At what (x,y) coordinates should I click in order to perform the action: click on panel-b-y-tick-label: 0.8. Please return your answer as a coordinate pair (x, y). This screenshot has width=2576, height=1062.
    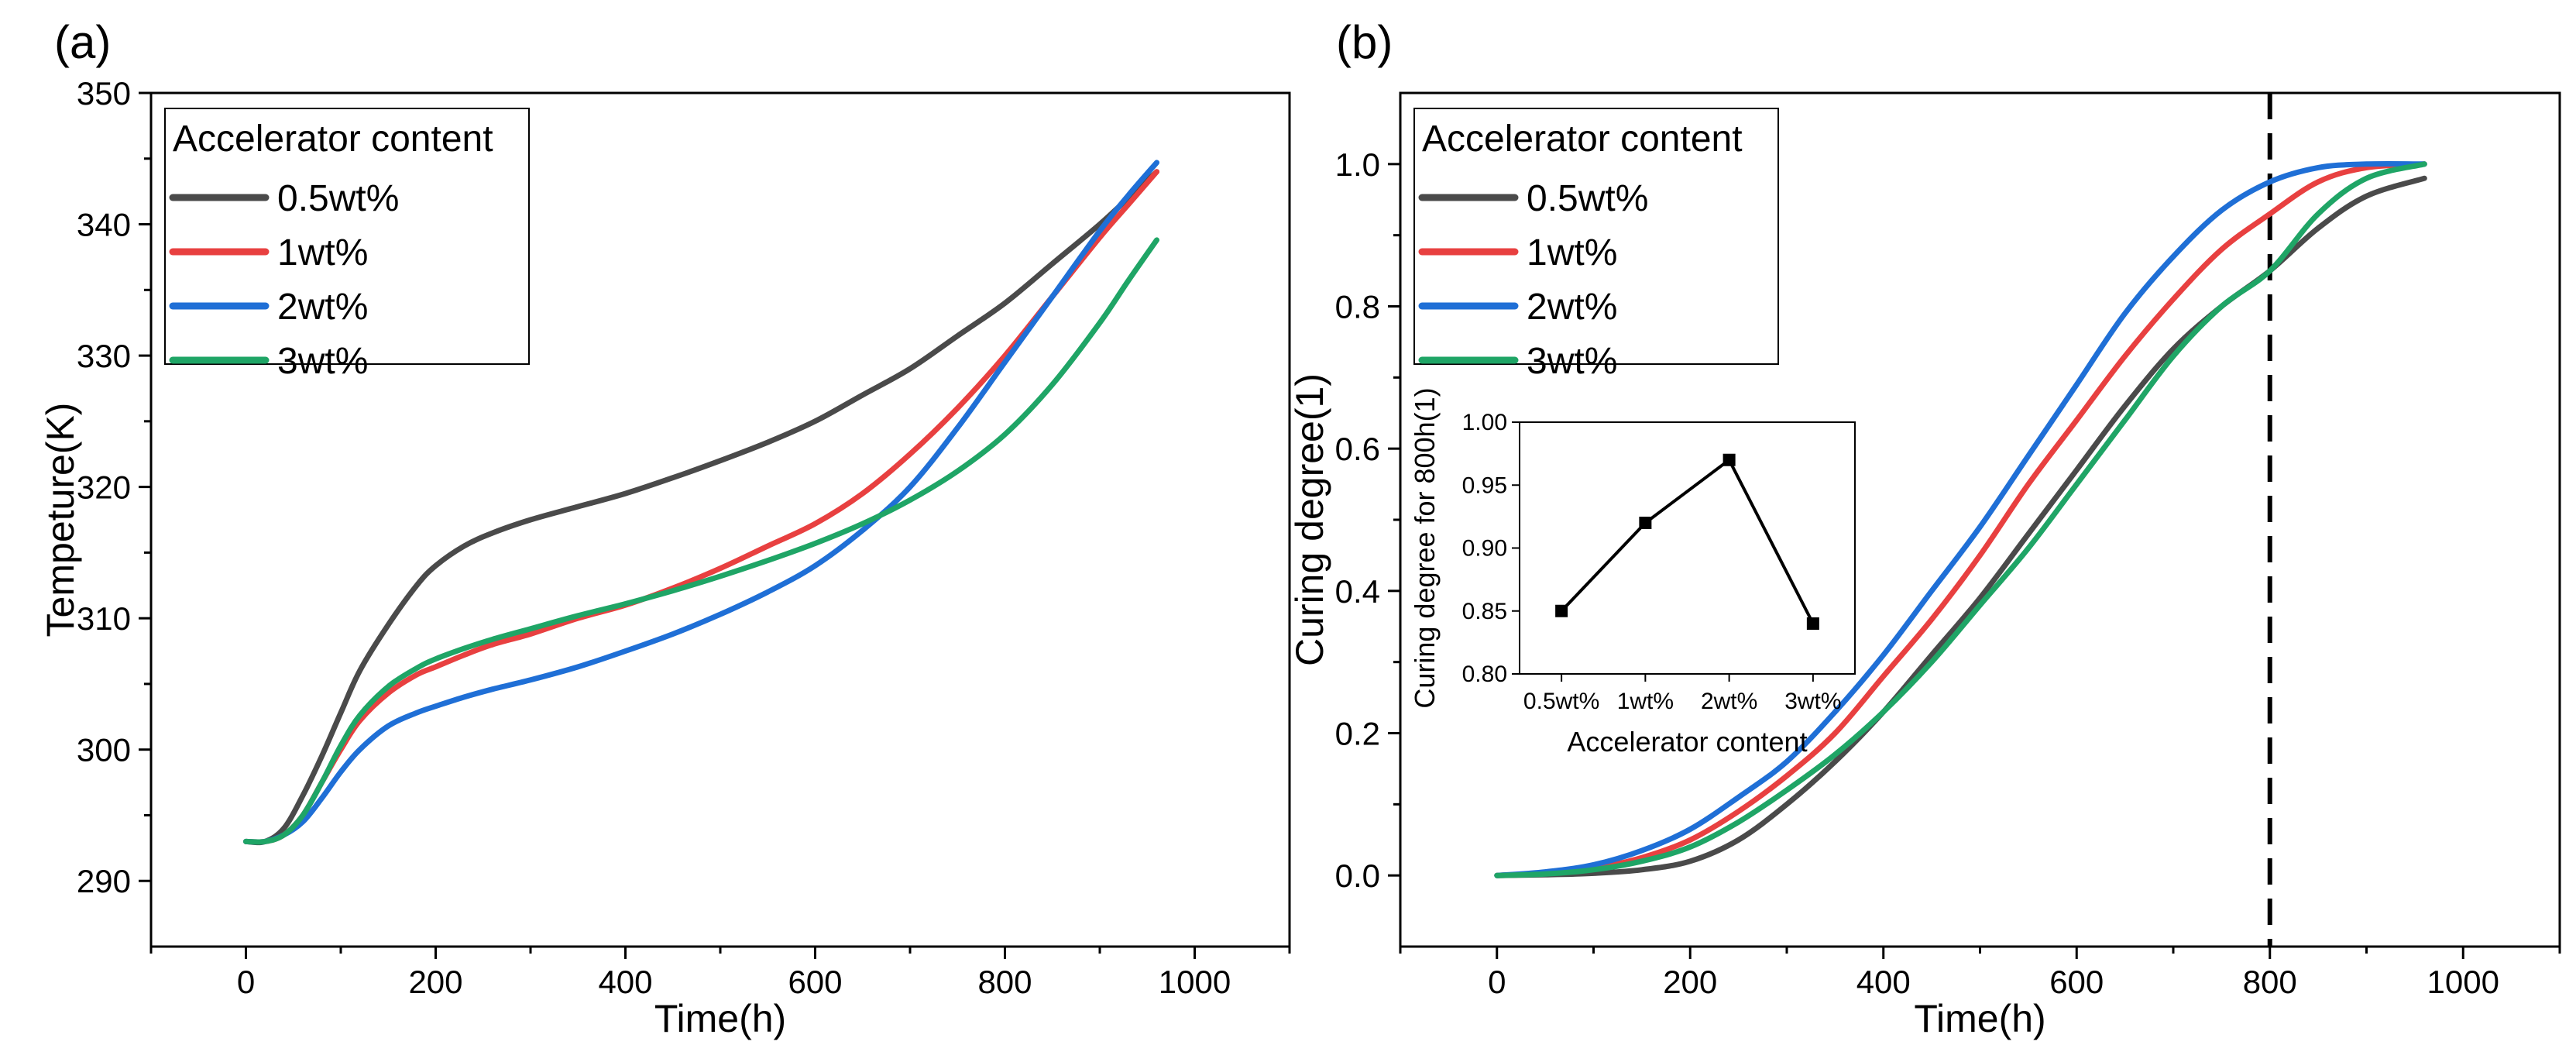
    Looking at the image, I should click on (1357, 307).